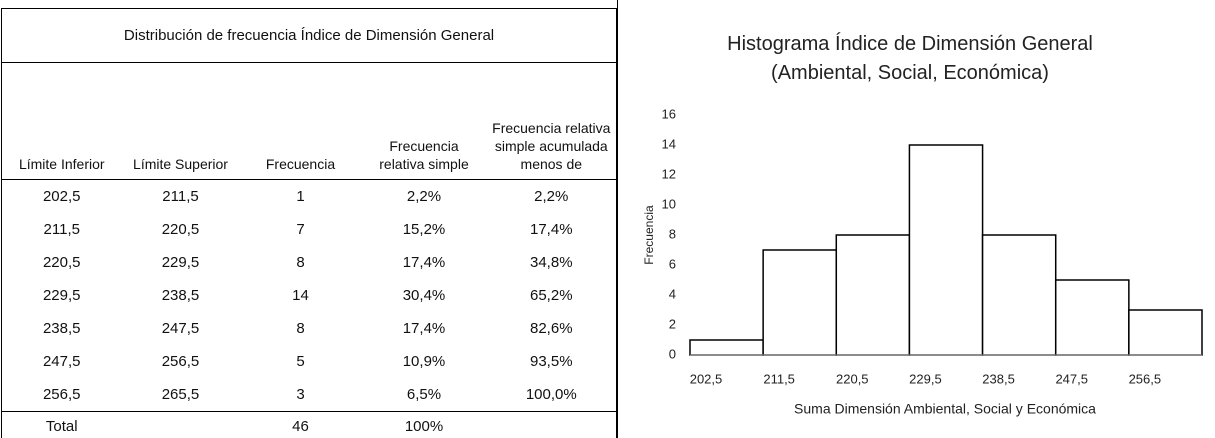 The width and height of the screenshot is (1215, 438). Describe the element at coordinates (61, 121) in the screenshot. I see `header-cell: Límite Inferior` at that location.